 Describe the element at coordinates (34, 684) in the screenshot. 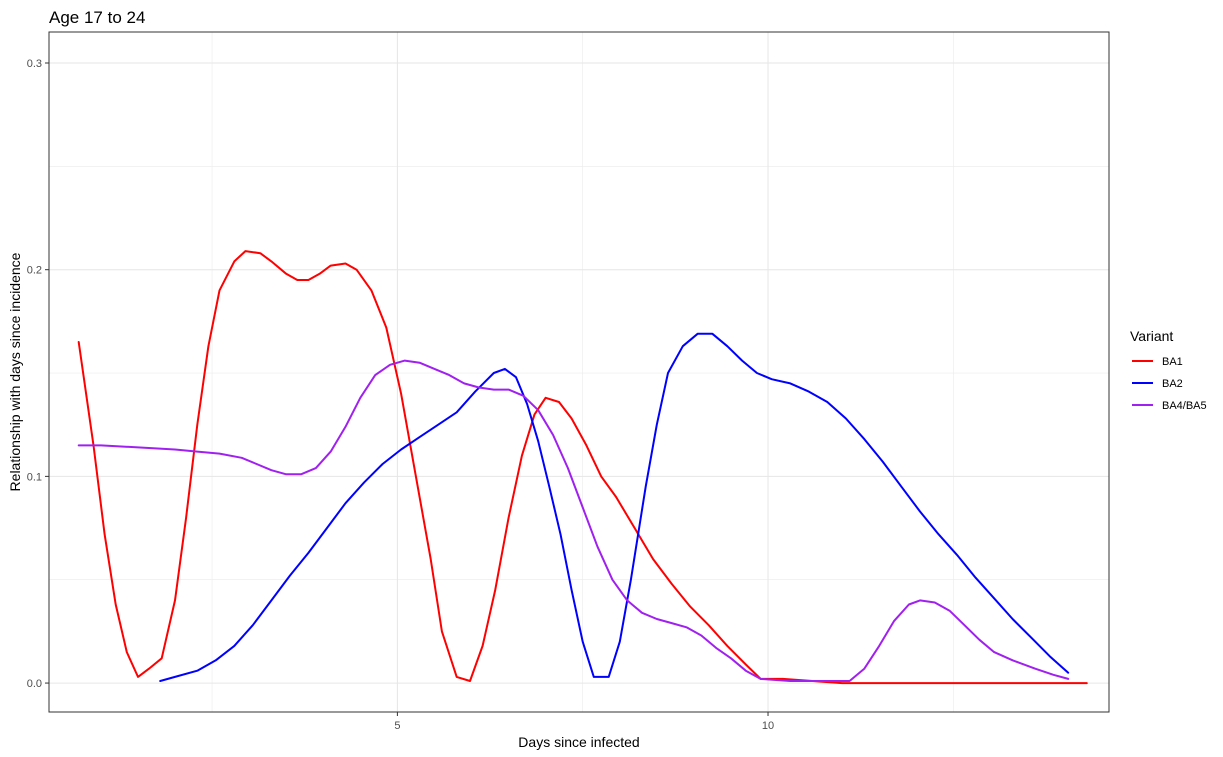

I see `y-tick-label: 0.0` at that location.